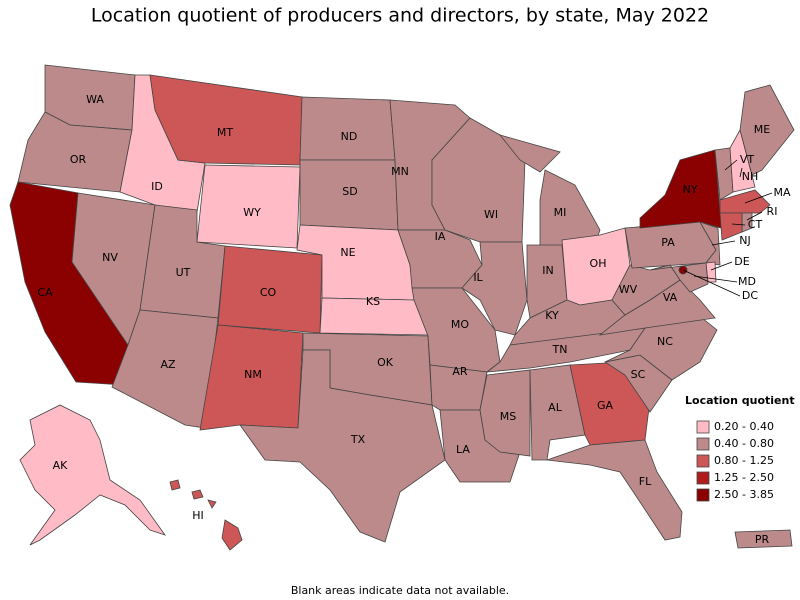 The width and height of the screenshot is (800, 600). Describe the element at coordinates (168, 364) in the screenshot. I see `state-label: AZ` at that location.